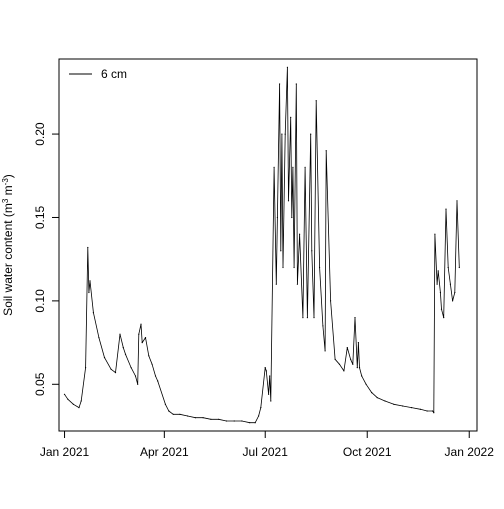  I want to click on y-axis-label: Soil water content (m3 m-3), so click(8, 245).